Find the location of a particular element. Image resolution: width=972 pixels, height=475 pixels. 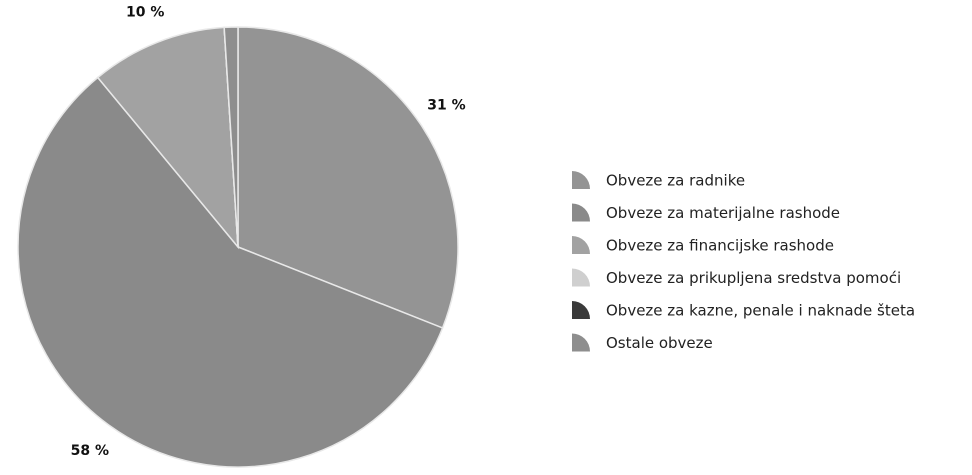

legend-label: Obveze za radnike is located at coordinates (675, 181).